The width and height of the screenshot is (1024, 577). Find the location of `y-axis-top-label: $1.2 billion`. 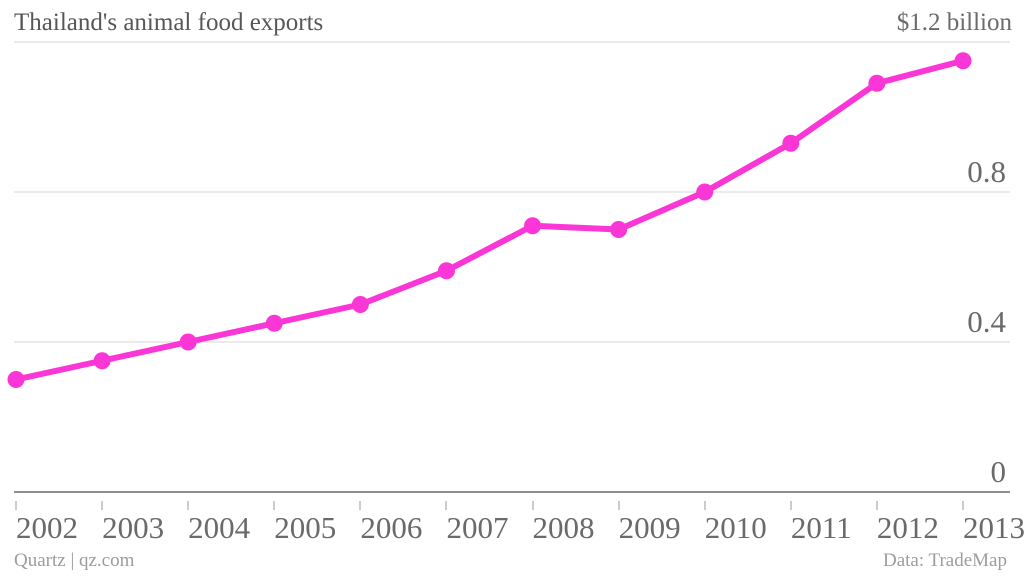

y-axis-top-label: $1.2 billion is located at coordinates (954, 22).